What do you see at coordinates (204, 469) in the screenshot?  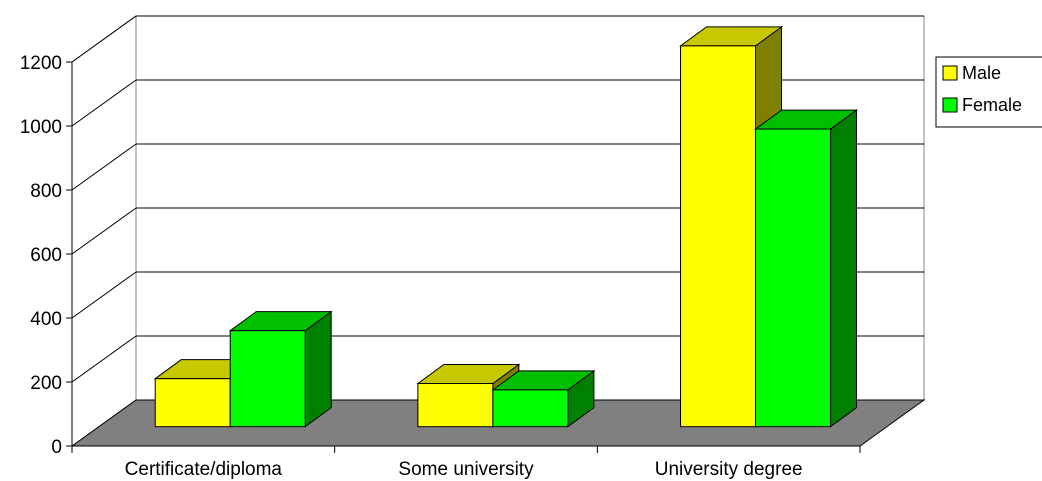 I see `x-category-label: Certificate/diploma` at bounding box center [204, 469].